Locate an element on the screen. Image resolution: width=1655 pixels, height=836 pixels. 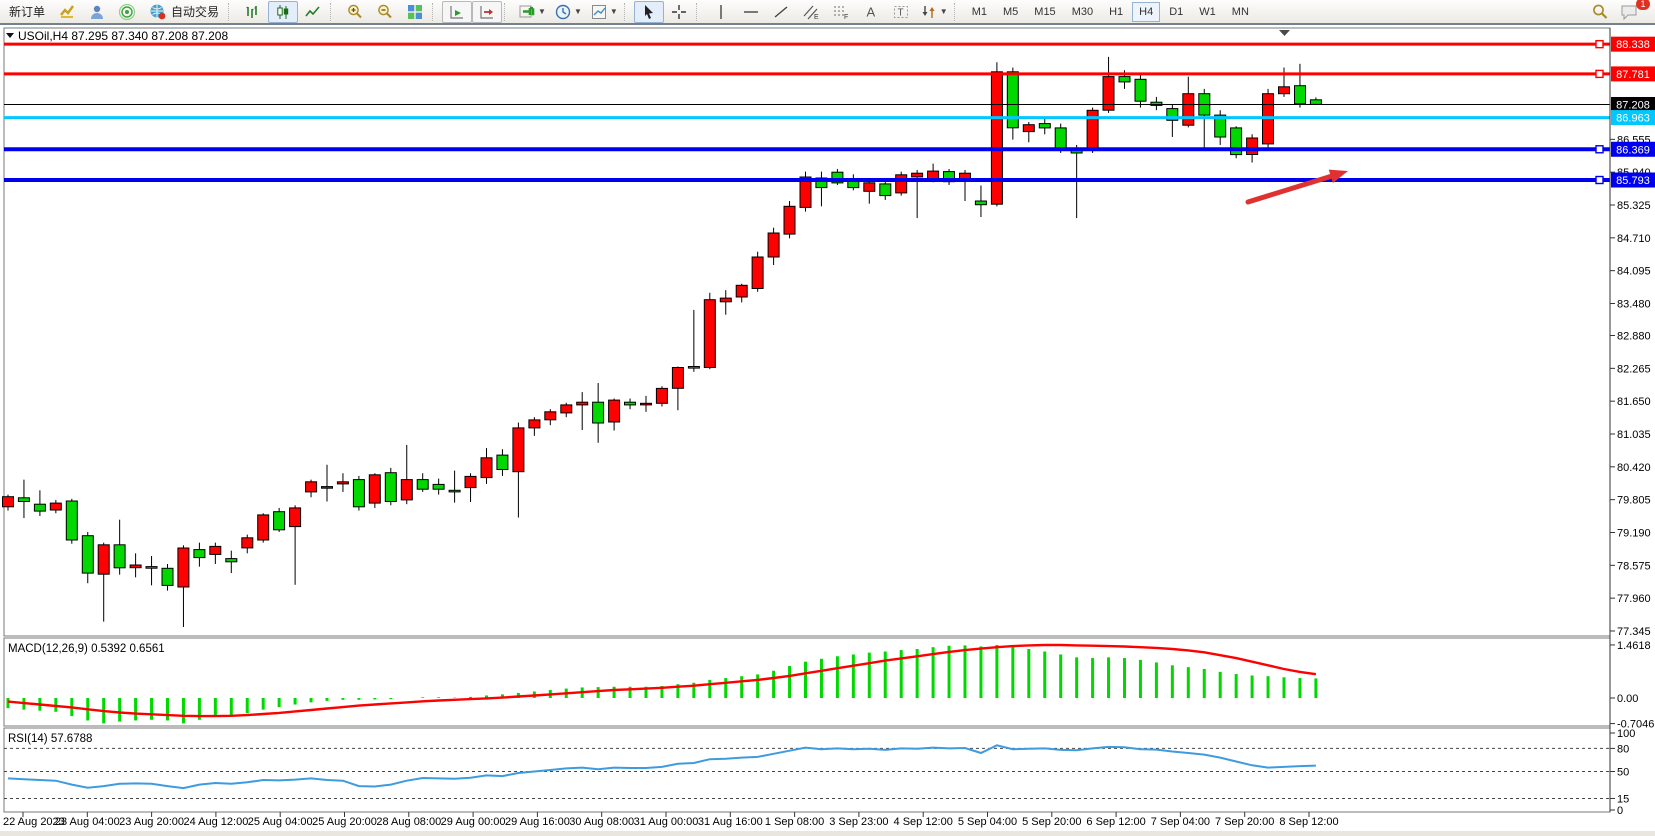
cursor-icon is located at coordinates (648, 11).